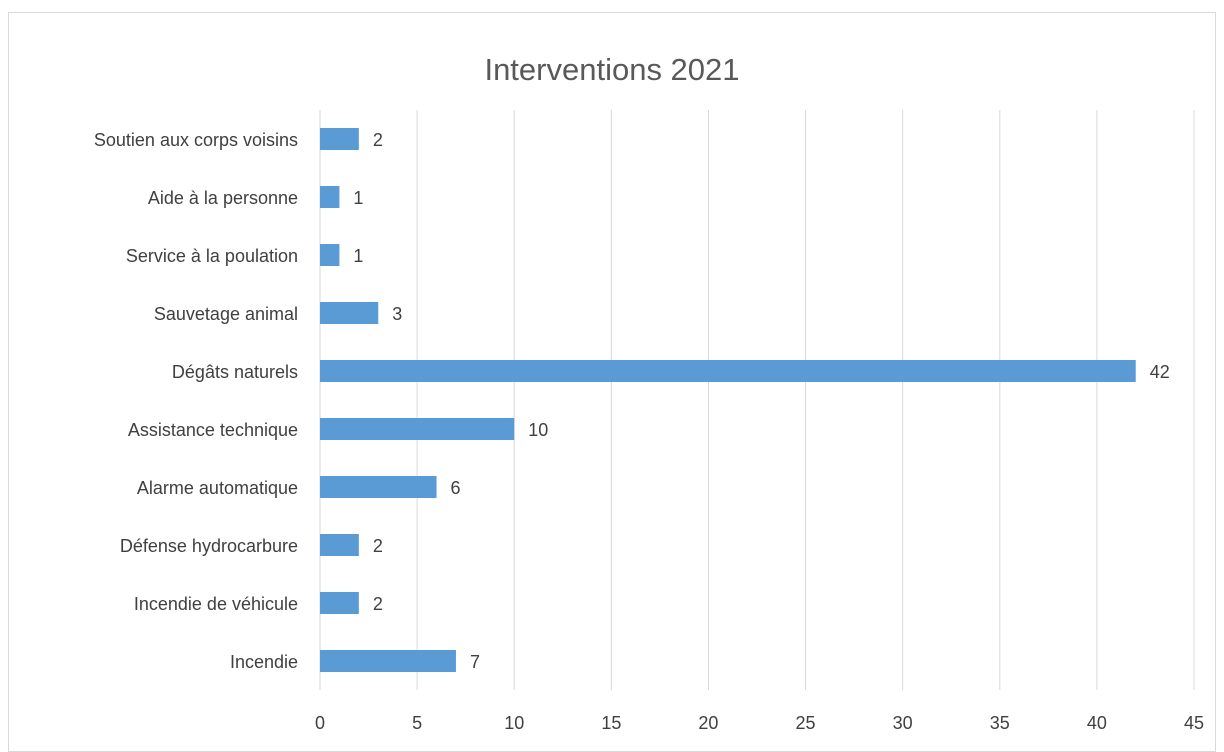 This screenshot has width=1224, height=752. I want to click on category-label: Aide à la personne, so click(223, 198).